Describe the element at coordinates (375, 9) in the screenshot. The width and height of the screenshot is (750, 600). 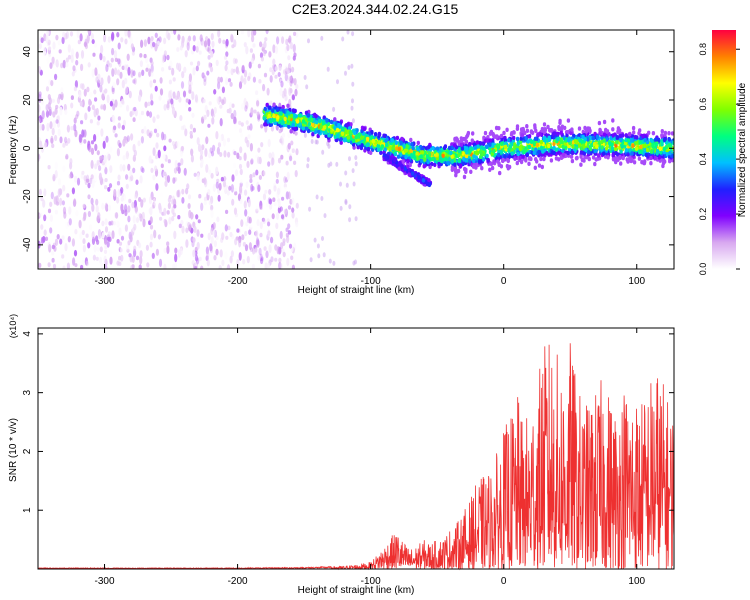
I see `chart-title: C2E3.2024.344.02.24.G15` at that location.